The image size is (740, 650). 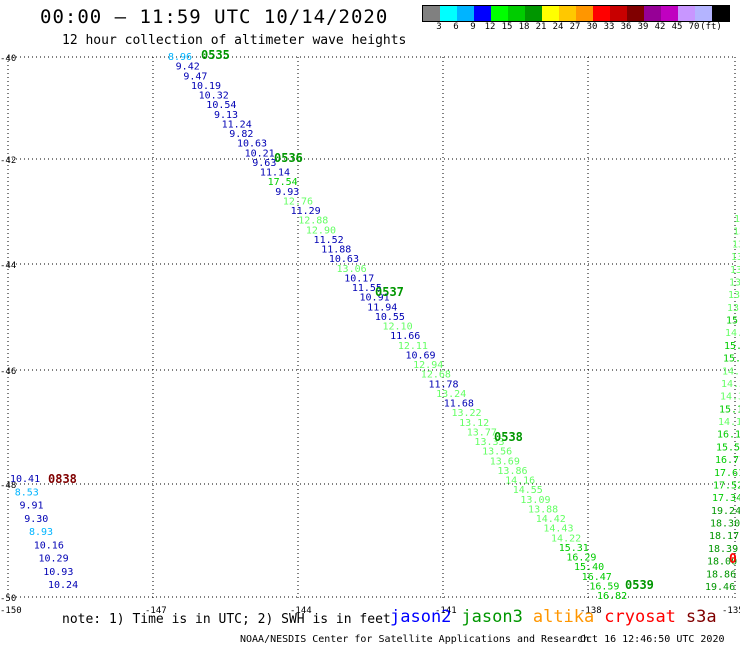 What do you see at coordinates (563, 617) in the screenshot?
I see `legend-altika: altika` at bounding box center [563, 617].